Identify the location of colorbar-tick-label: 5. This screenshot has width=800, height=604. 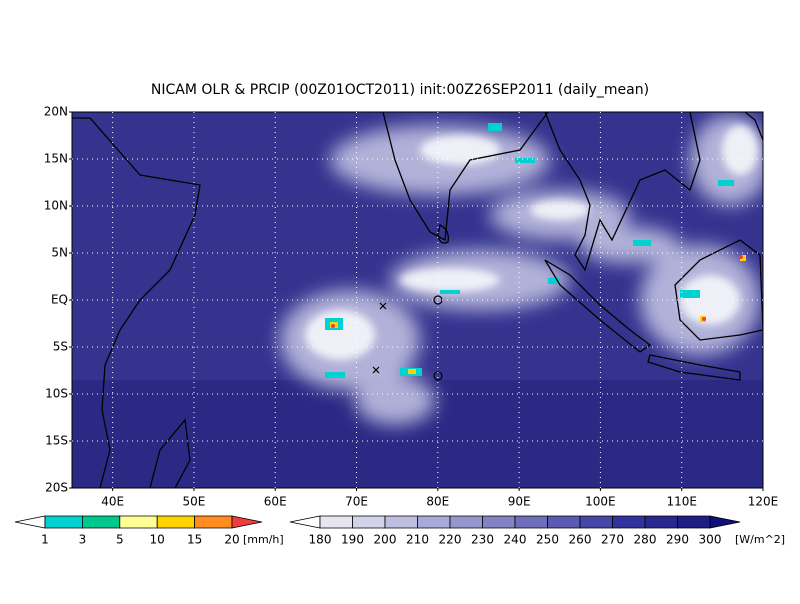
(120, 540).